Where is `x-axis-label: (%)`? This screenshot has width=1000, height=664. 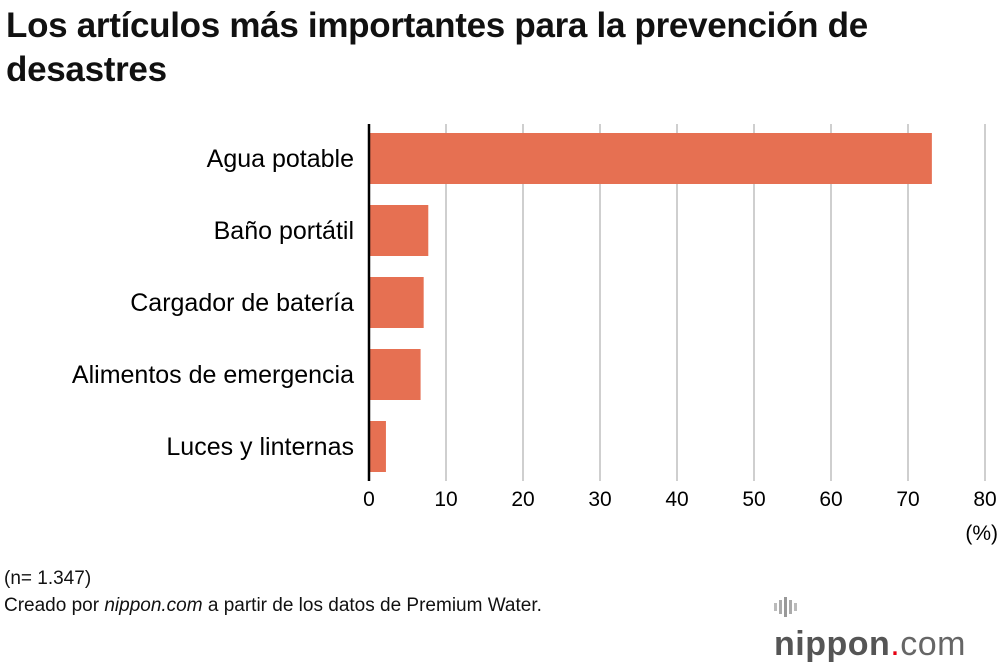
x-axis-label: (%) is located at coordinates (981, 533).